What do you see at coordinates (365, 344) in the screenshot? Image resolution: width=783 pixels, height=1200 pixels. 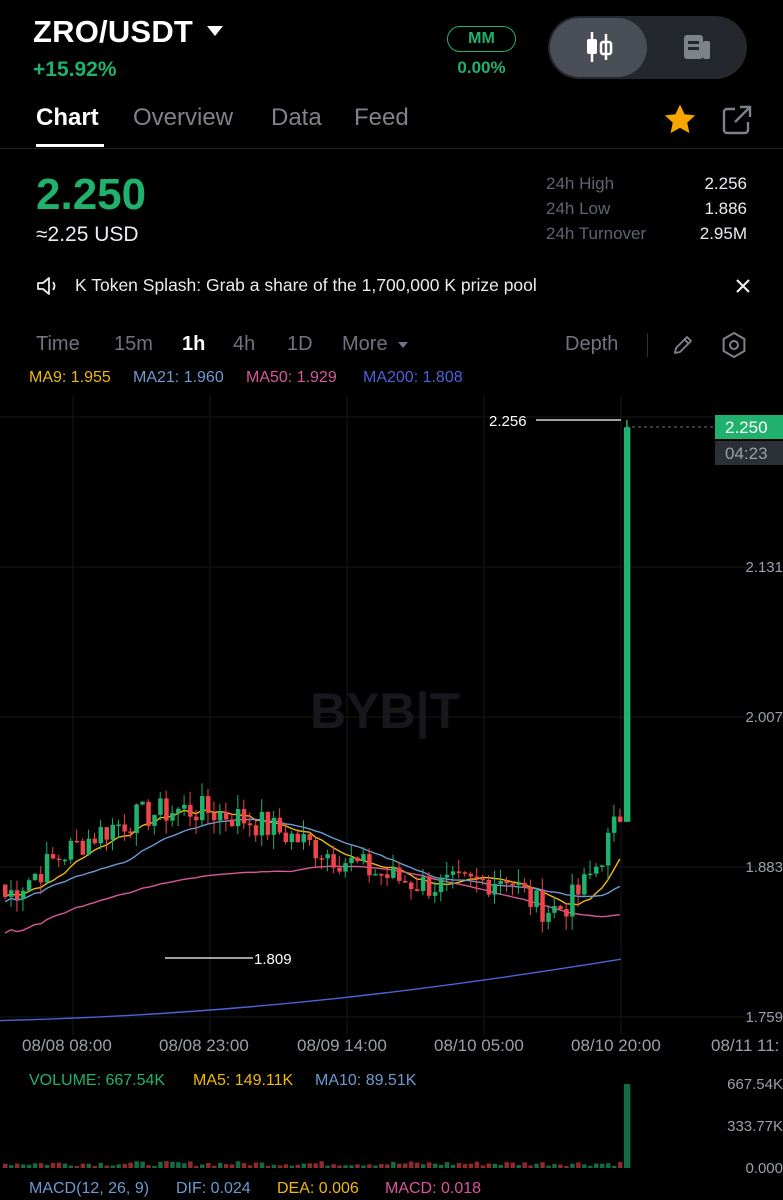 I see `timeframe-more: More` at bounding box center [365, 344].